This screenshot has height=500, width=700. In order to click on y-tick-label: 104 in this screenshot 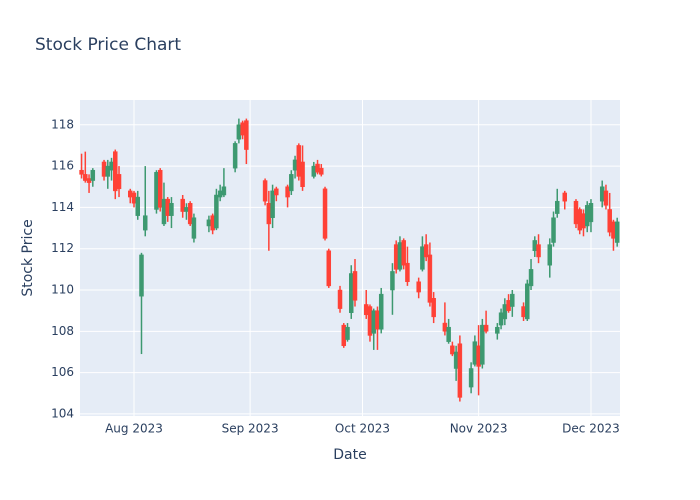, I will do `click(62, 413)`.